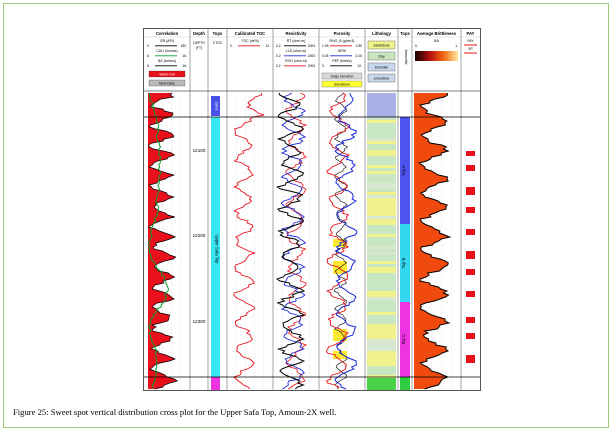  Describe the element at coordinates (267, 46) in the screenshot. I see `toc-header-max: 12.` at that location.